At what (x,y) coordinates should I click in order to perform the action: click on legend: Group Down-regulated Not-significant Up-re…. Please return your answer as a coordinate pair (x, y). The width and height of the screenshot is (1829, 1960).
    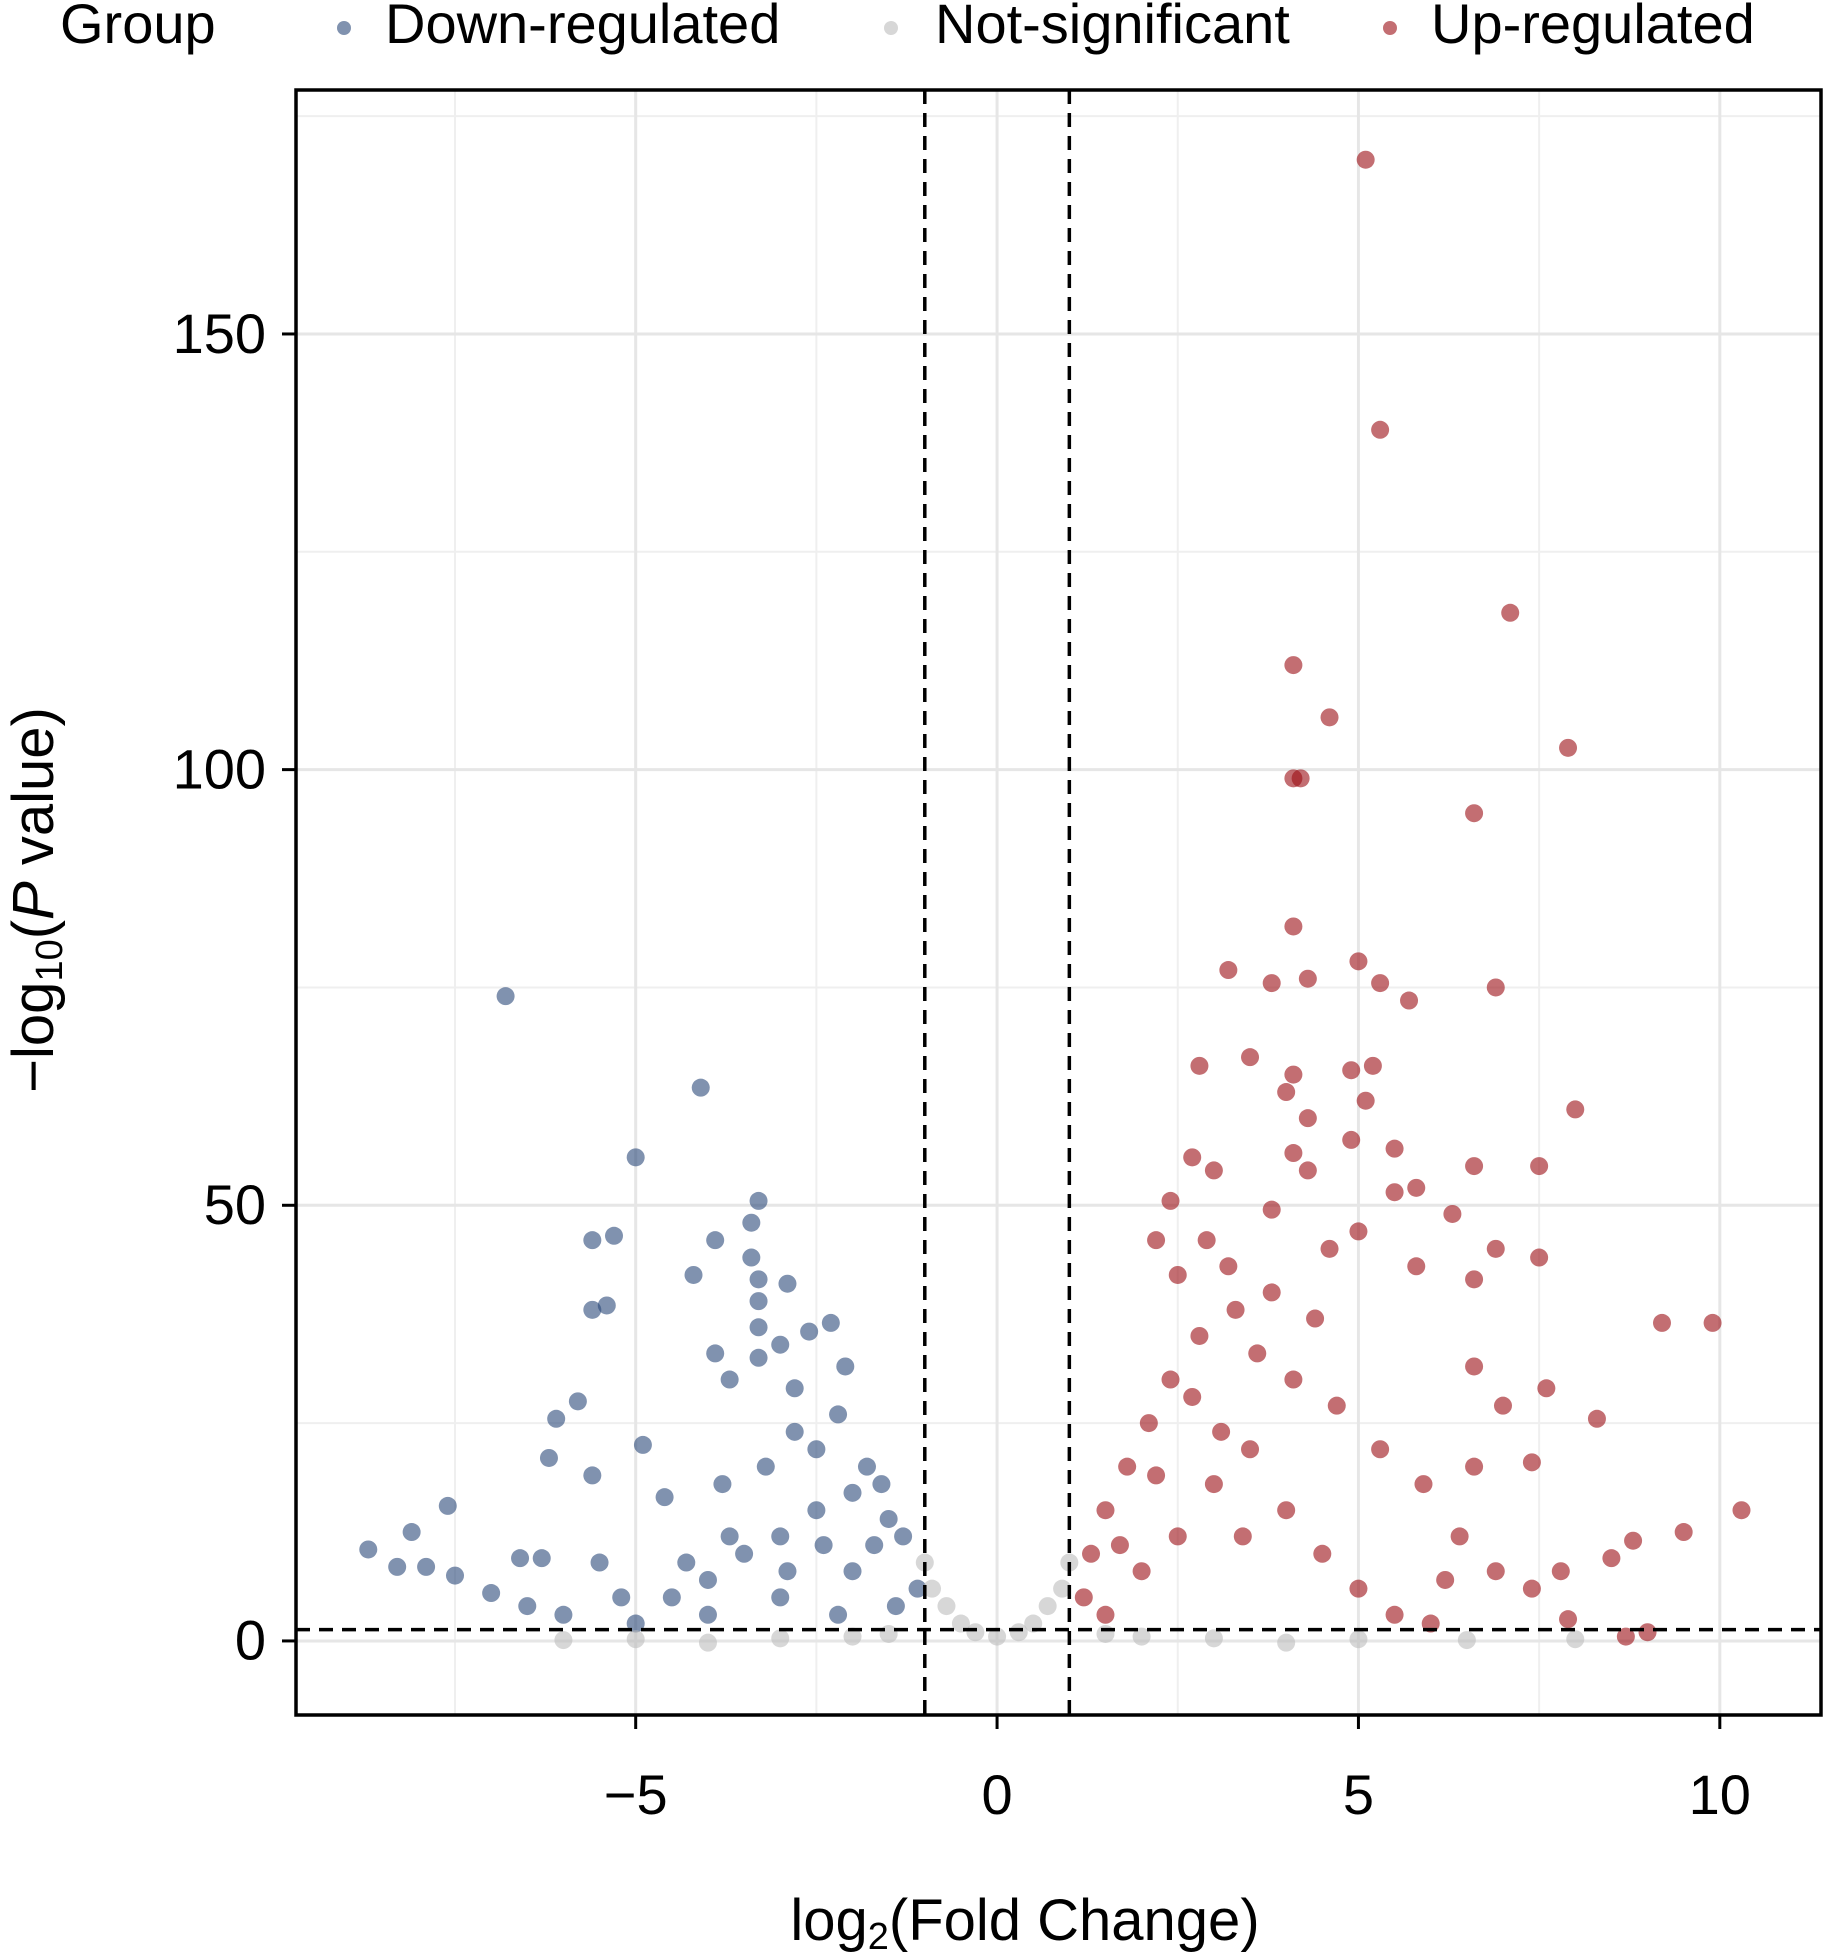
    Looking at the image, I should click on (907, 27).